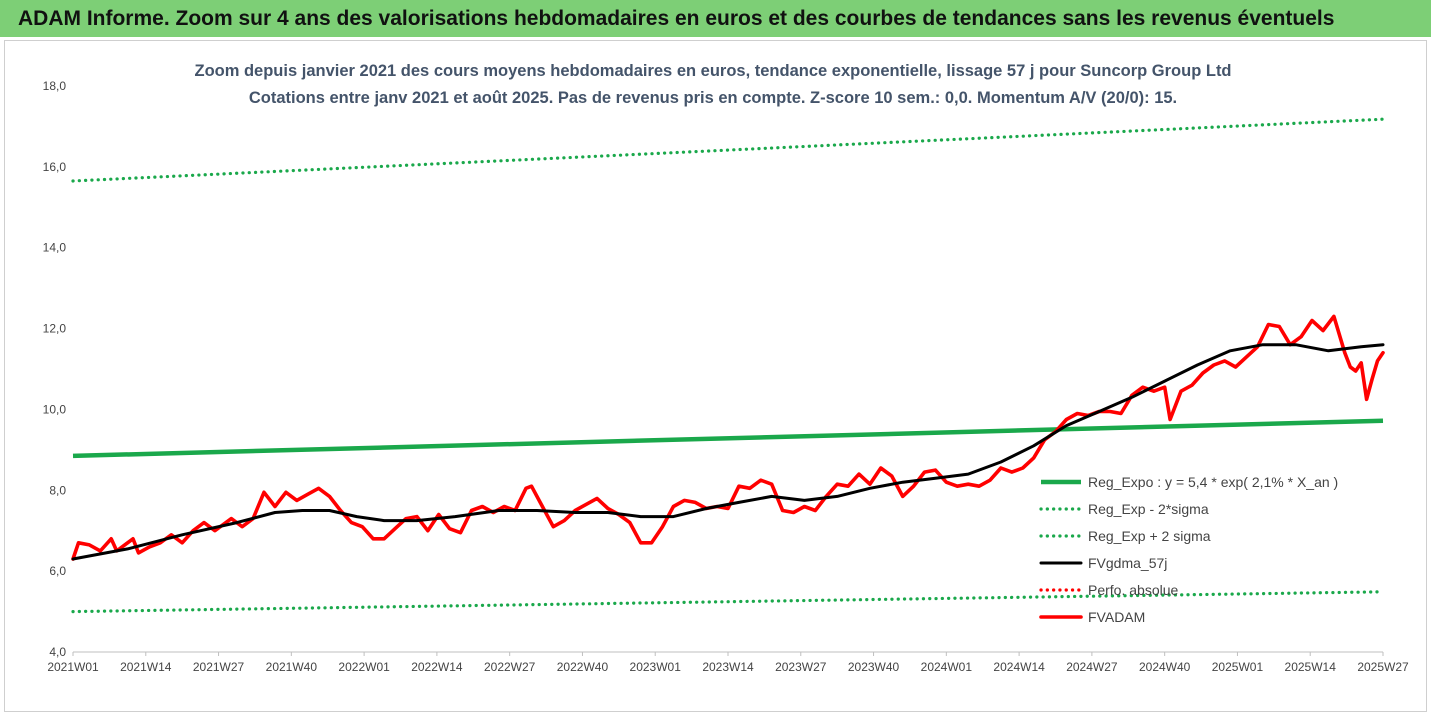 This screenshot has height=720, width=1431. I want to click on x-tick-label: 2024W40, so click(1165, 667).